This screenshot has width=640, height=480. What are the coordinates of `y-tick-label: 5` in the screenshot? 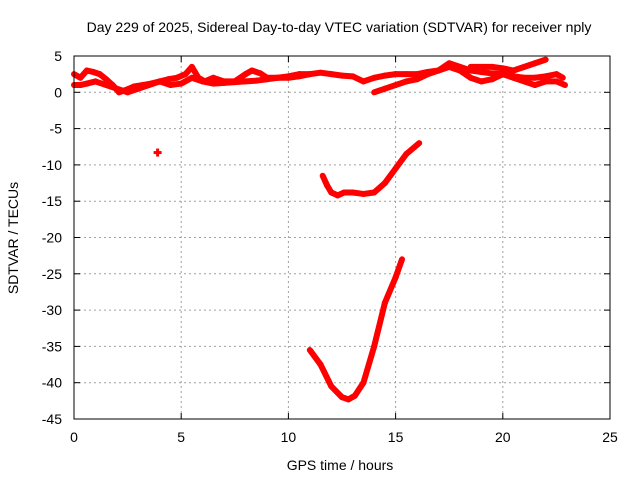 It's located at (58, 56).